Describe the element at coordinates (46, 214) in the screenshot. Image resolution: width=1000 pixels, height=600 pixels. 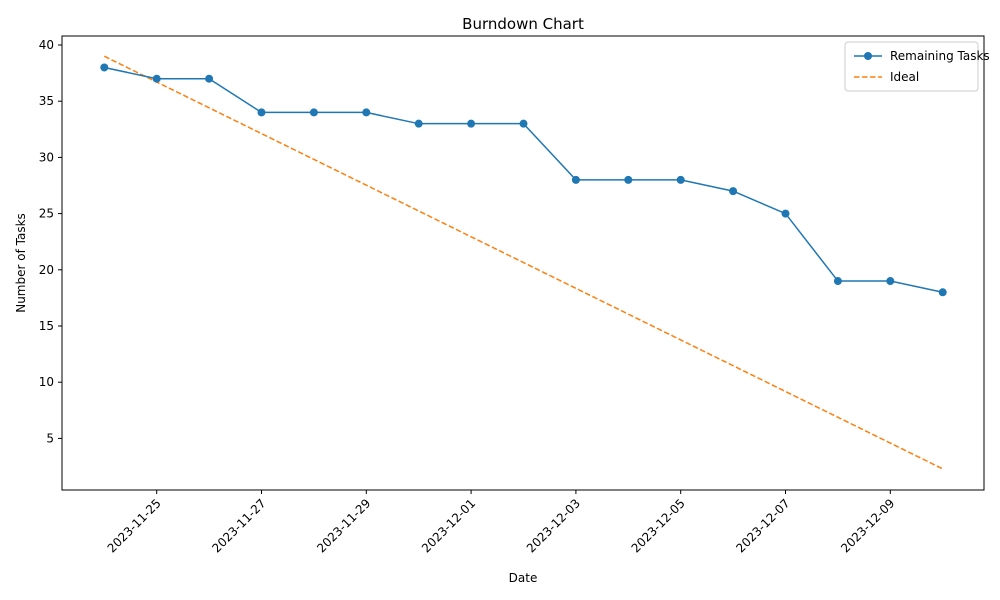
I see `y-tick-label: 25` at that location.